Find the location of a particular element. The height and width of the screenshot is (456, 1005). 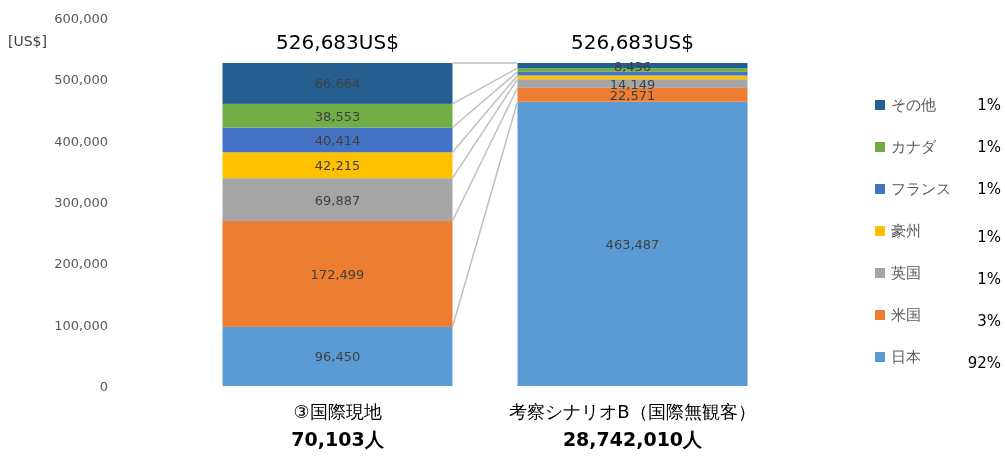

data-label: 42,215 is located at coordinates (337, 166).